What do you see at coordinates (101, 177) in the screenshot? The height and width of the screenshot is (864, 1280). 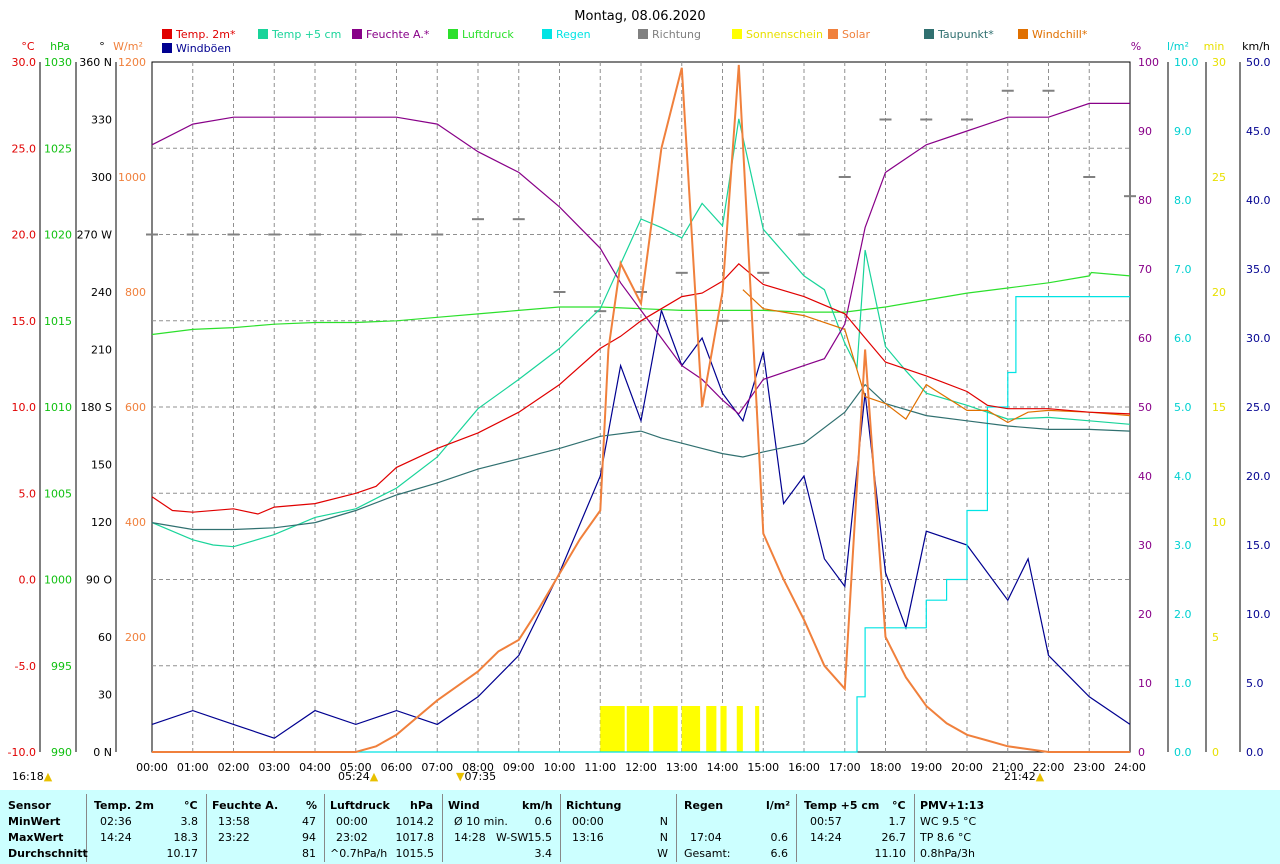 I see `direction-tick-label: 300` at bounding box center [101, 177].